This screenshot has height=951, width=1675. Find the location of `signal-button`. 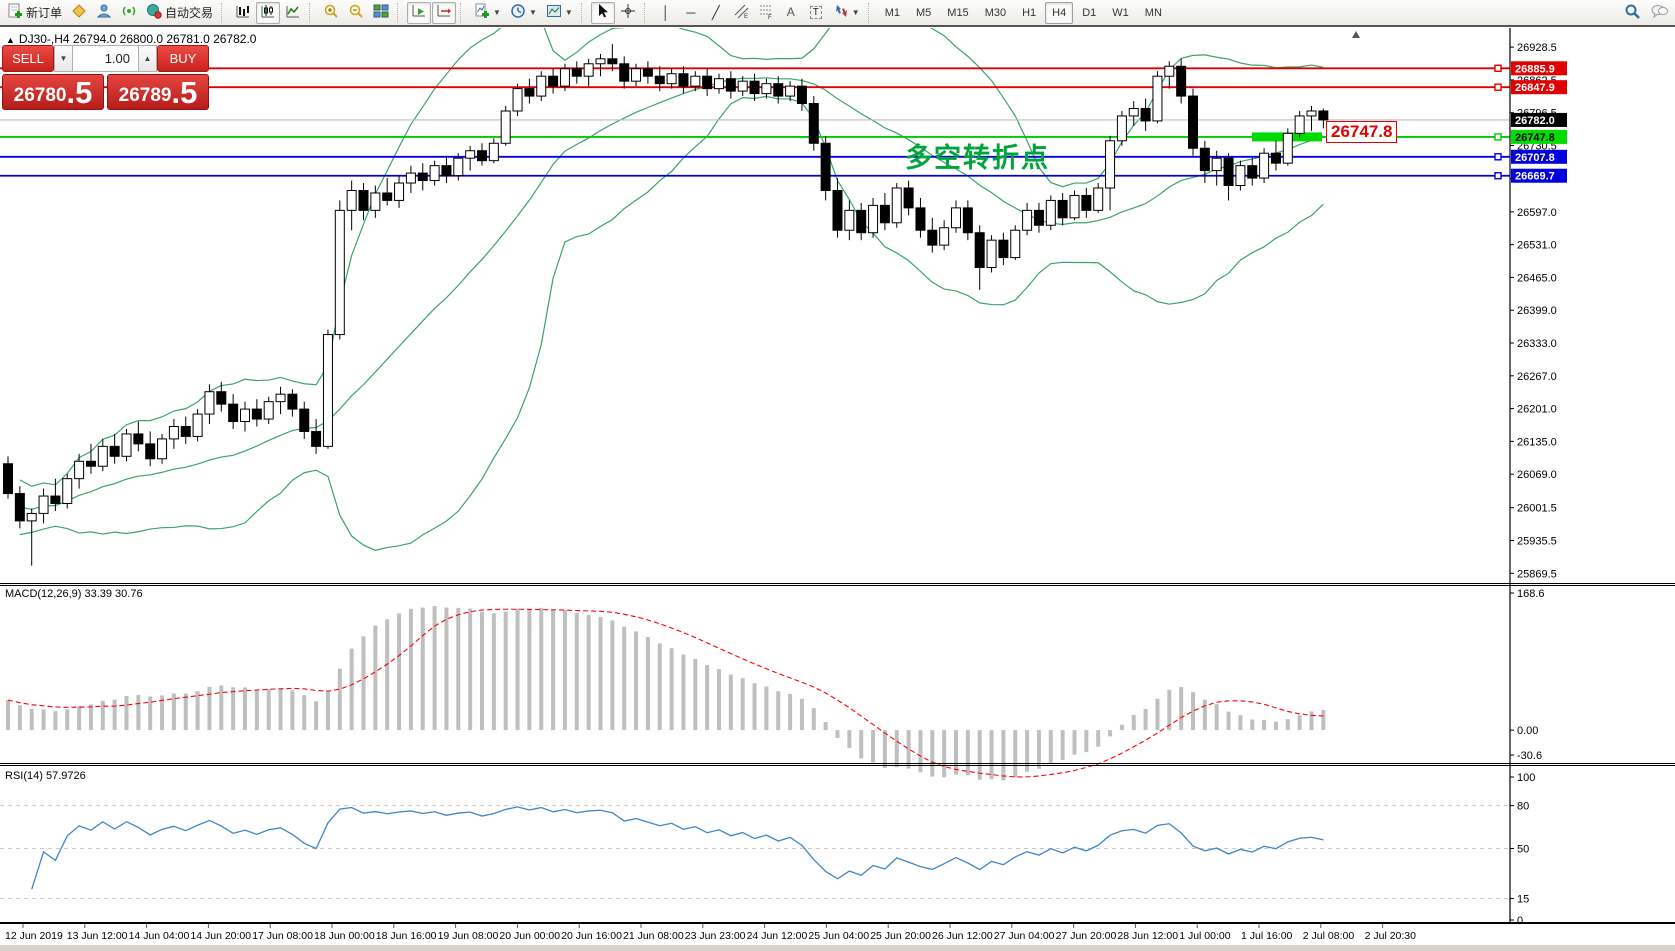

signal-button is located at coordinates (129, 13).